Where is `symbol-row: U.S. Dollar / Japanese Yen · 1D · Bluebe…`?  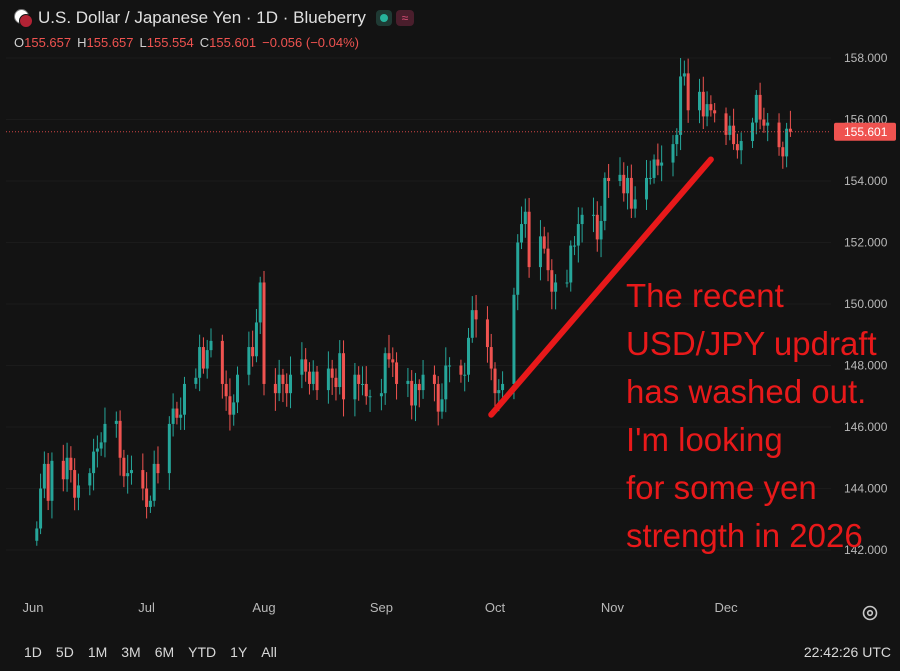 symbol-row: U.S. Dollar / Japanese Yen · 1D · Bluebe… is located at coordinates (214, 18).